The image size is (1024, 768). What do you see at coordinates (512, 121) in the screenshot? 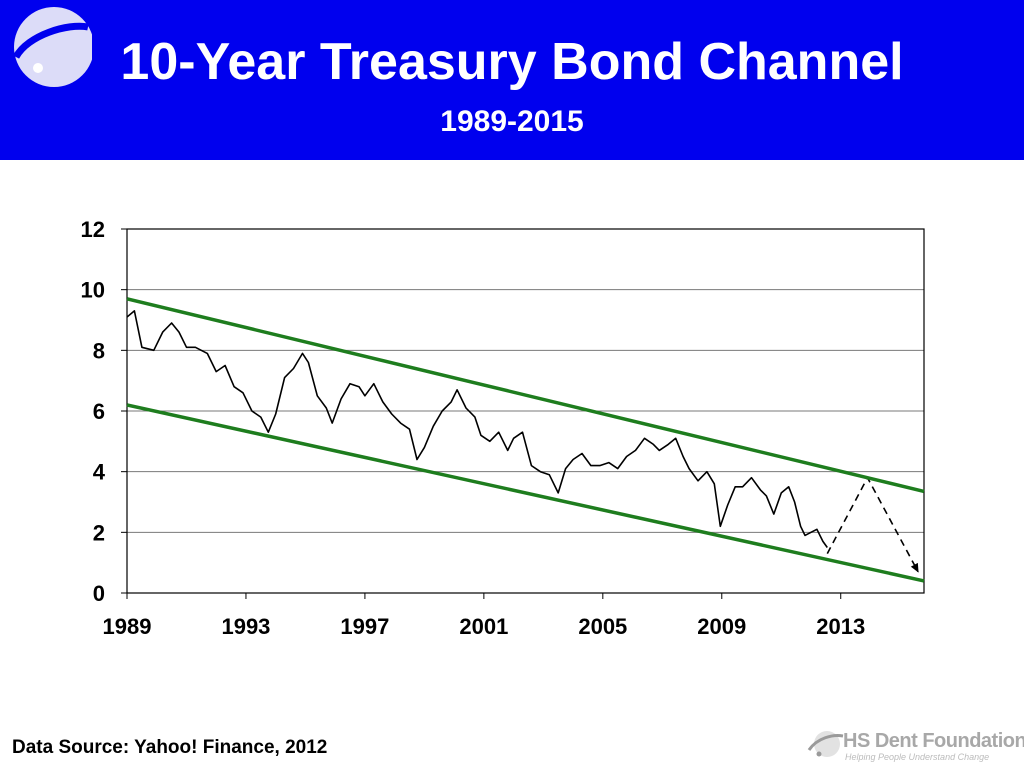
I see `page-subtitle: 1989-2015` at bounding box center [512, 121].